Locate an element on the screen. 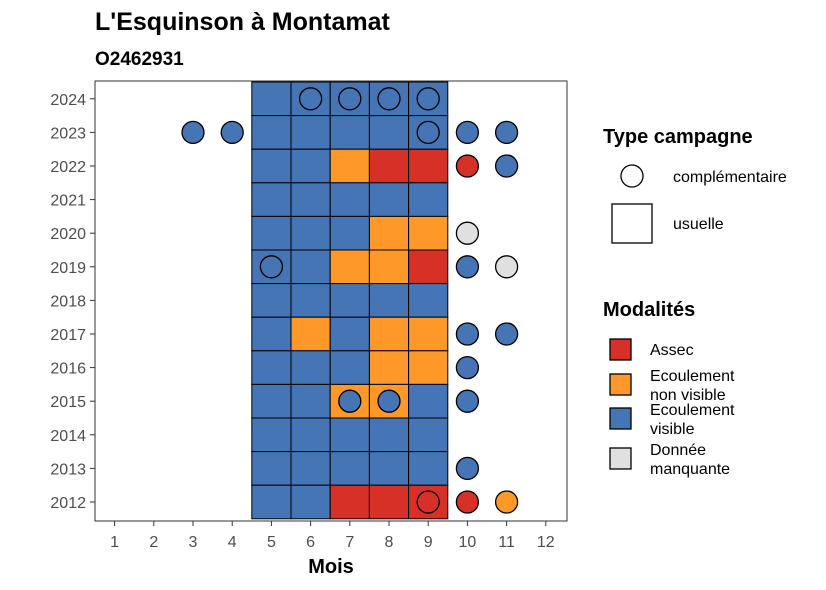 The height and width of the screenshot is (590, 826). chart-subtitle: O2462931 is located at coordinates (139, 59).